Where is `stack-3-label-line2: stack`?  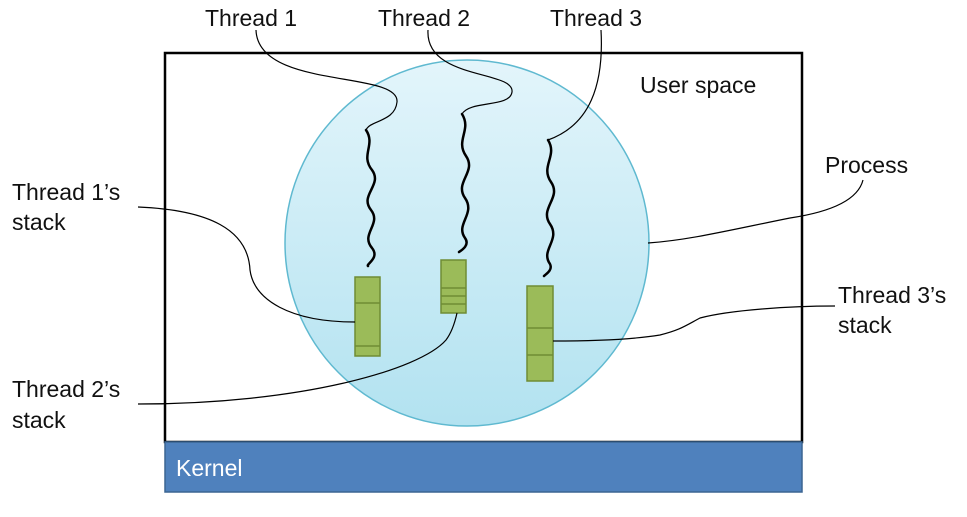 stack-3-label-line2: stack is located at coordinates (865, 325).